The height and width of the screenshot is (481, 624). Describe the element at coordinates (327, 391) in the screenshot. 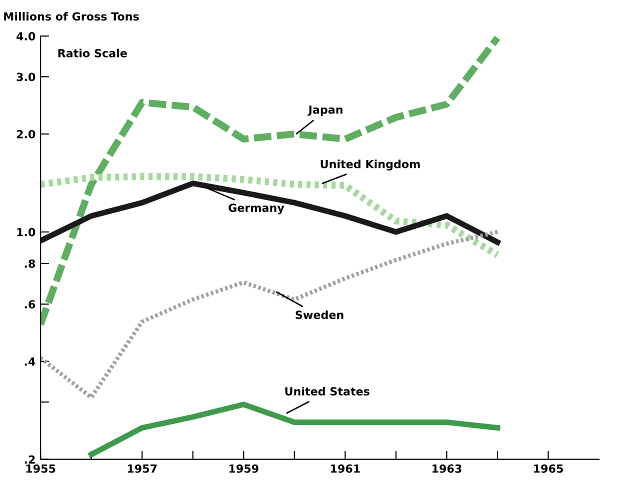

I see `series-label: United States` at that location.